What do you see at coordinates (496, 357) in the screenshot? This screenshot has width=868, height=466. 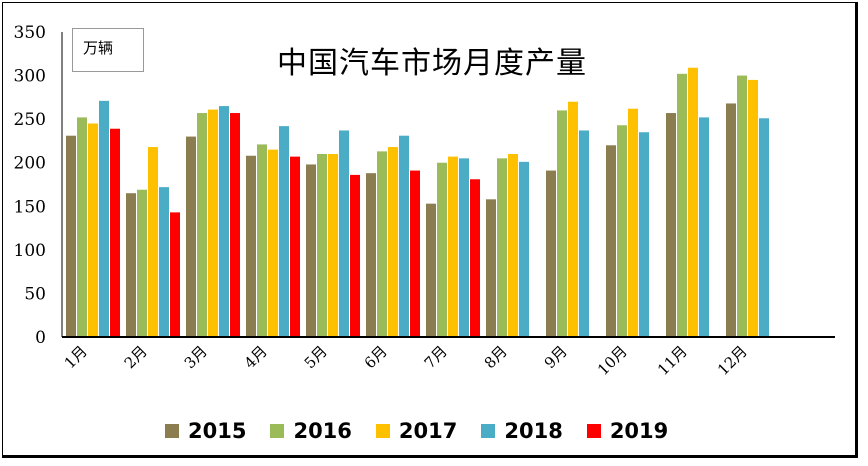 I see `x-tick-label: 8月` at bounding box center [496, 357].